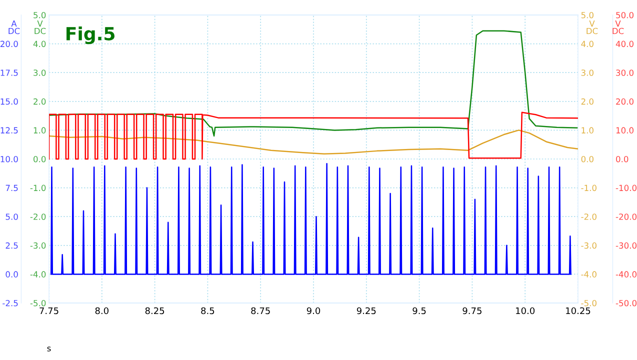 The width and height of the screenshot is (637, 360). Describe the element at coordinates (626, 303) in the screenshot. I see `y2-tick-label: -50.0` at that location.